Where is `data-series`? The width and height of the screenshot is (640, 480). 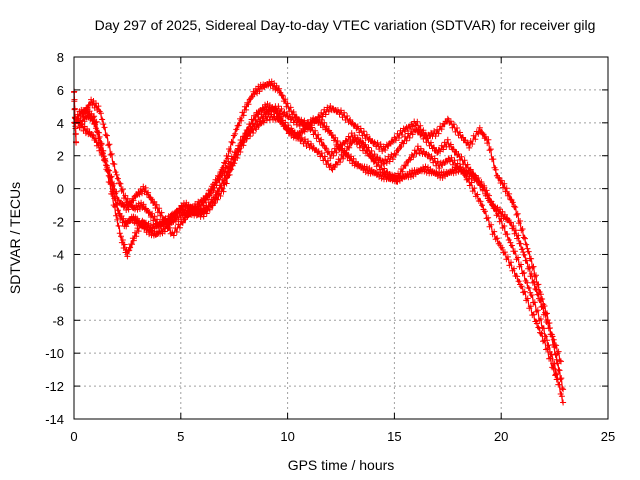
data-series is located at coordinates (75, 117).